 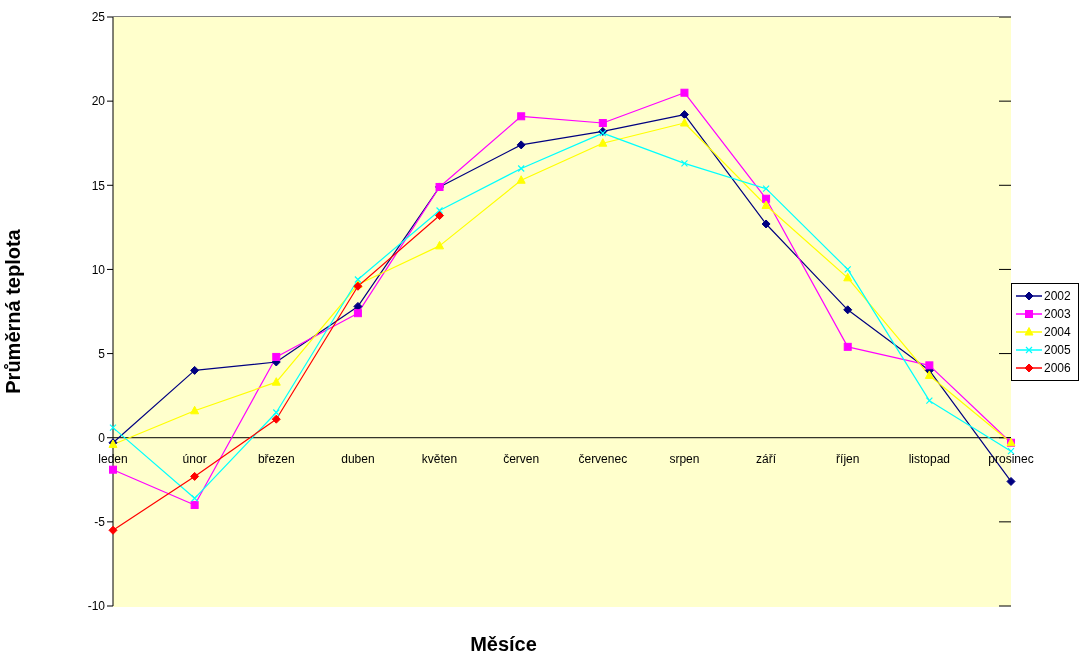 What do you see at coordinates (929, 459) in the screenshot?
I see `x-tick-label: listopad` at bounding box center [929, 459].